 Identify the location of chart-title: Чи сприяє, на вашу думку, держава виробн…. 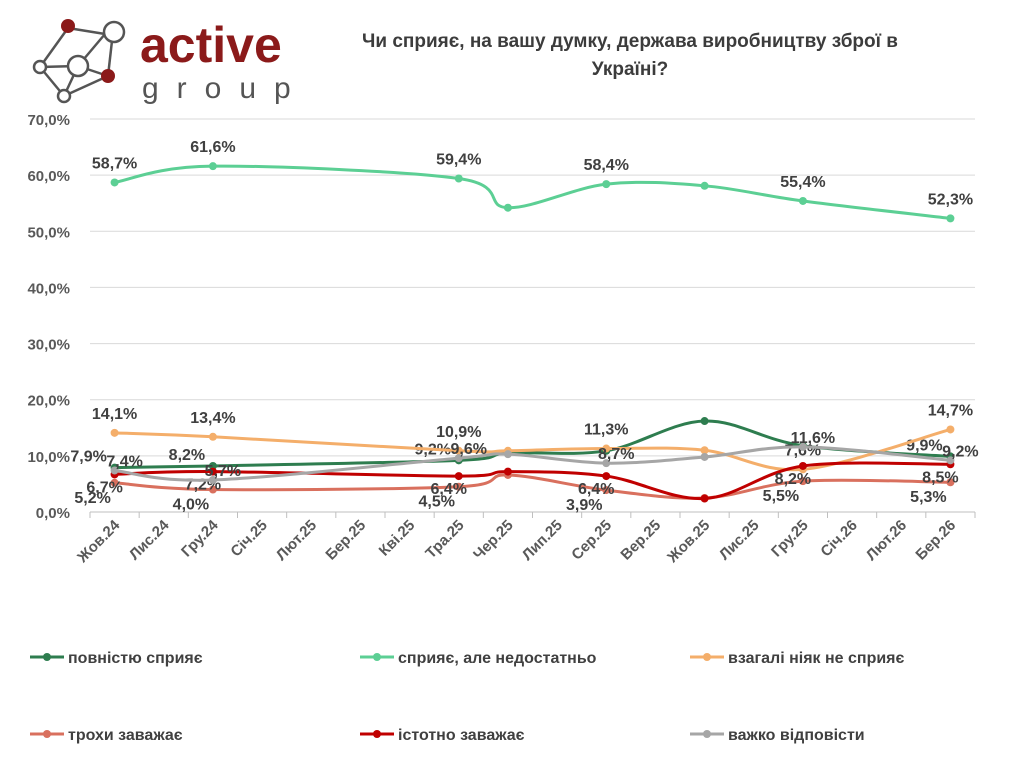
(630, 55).